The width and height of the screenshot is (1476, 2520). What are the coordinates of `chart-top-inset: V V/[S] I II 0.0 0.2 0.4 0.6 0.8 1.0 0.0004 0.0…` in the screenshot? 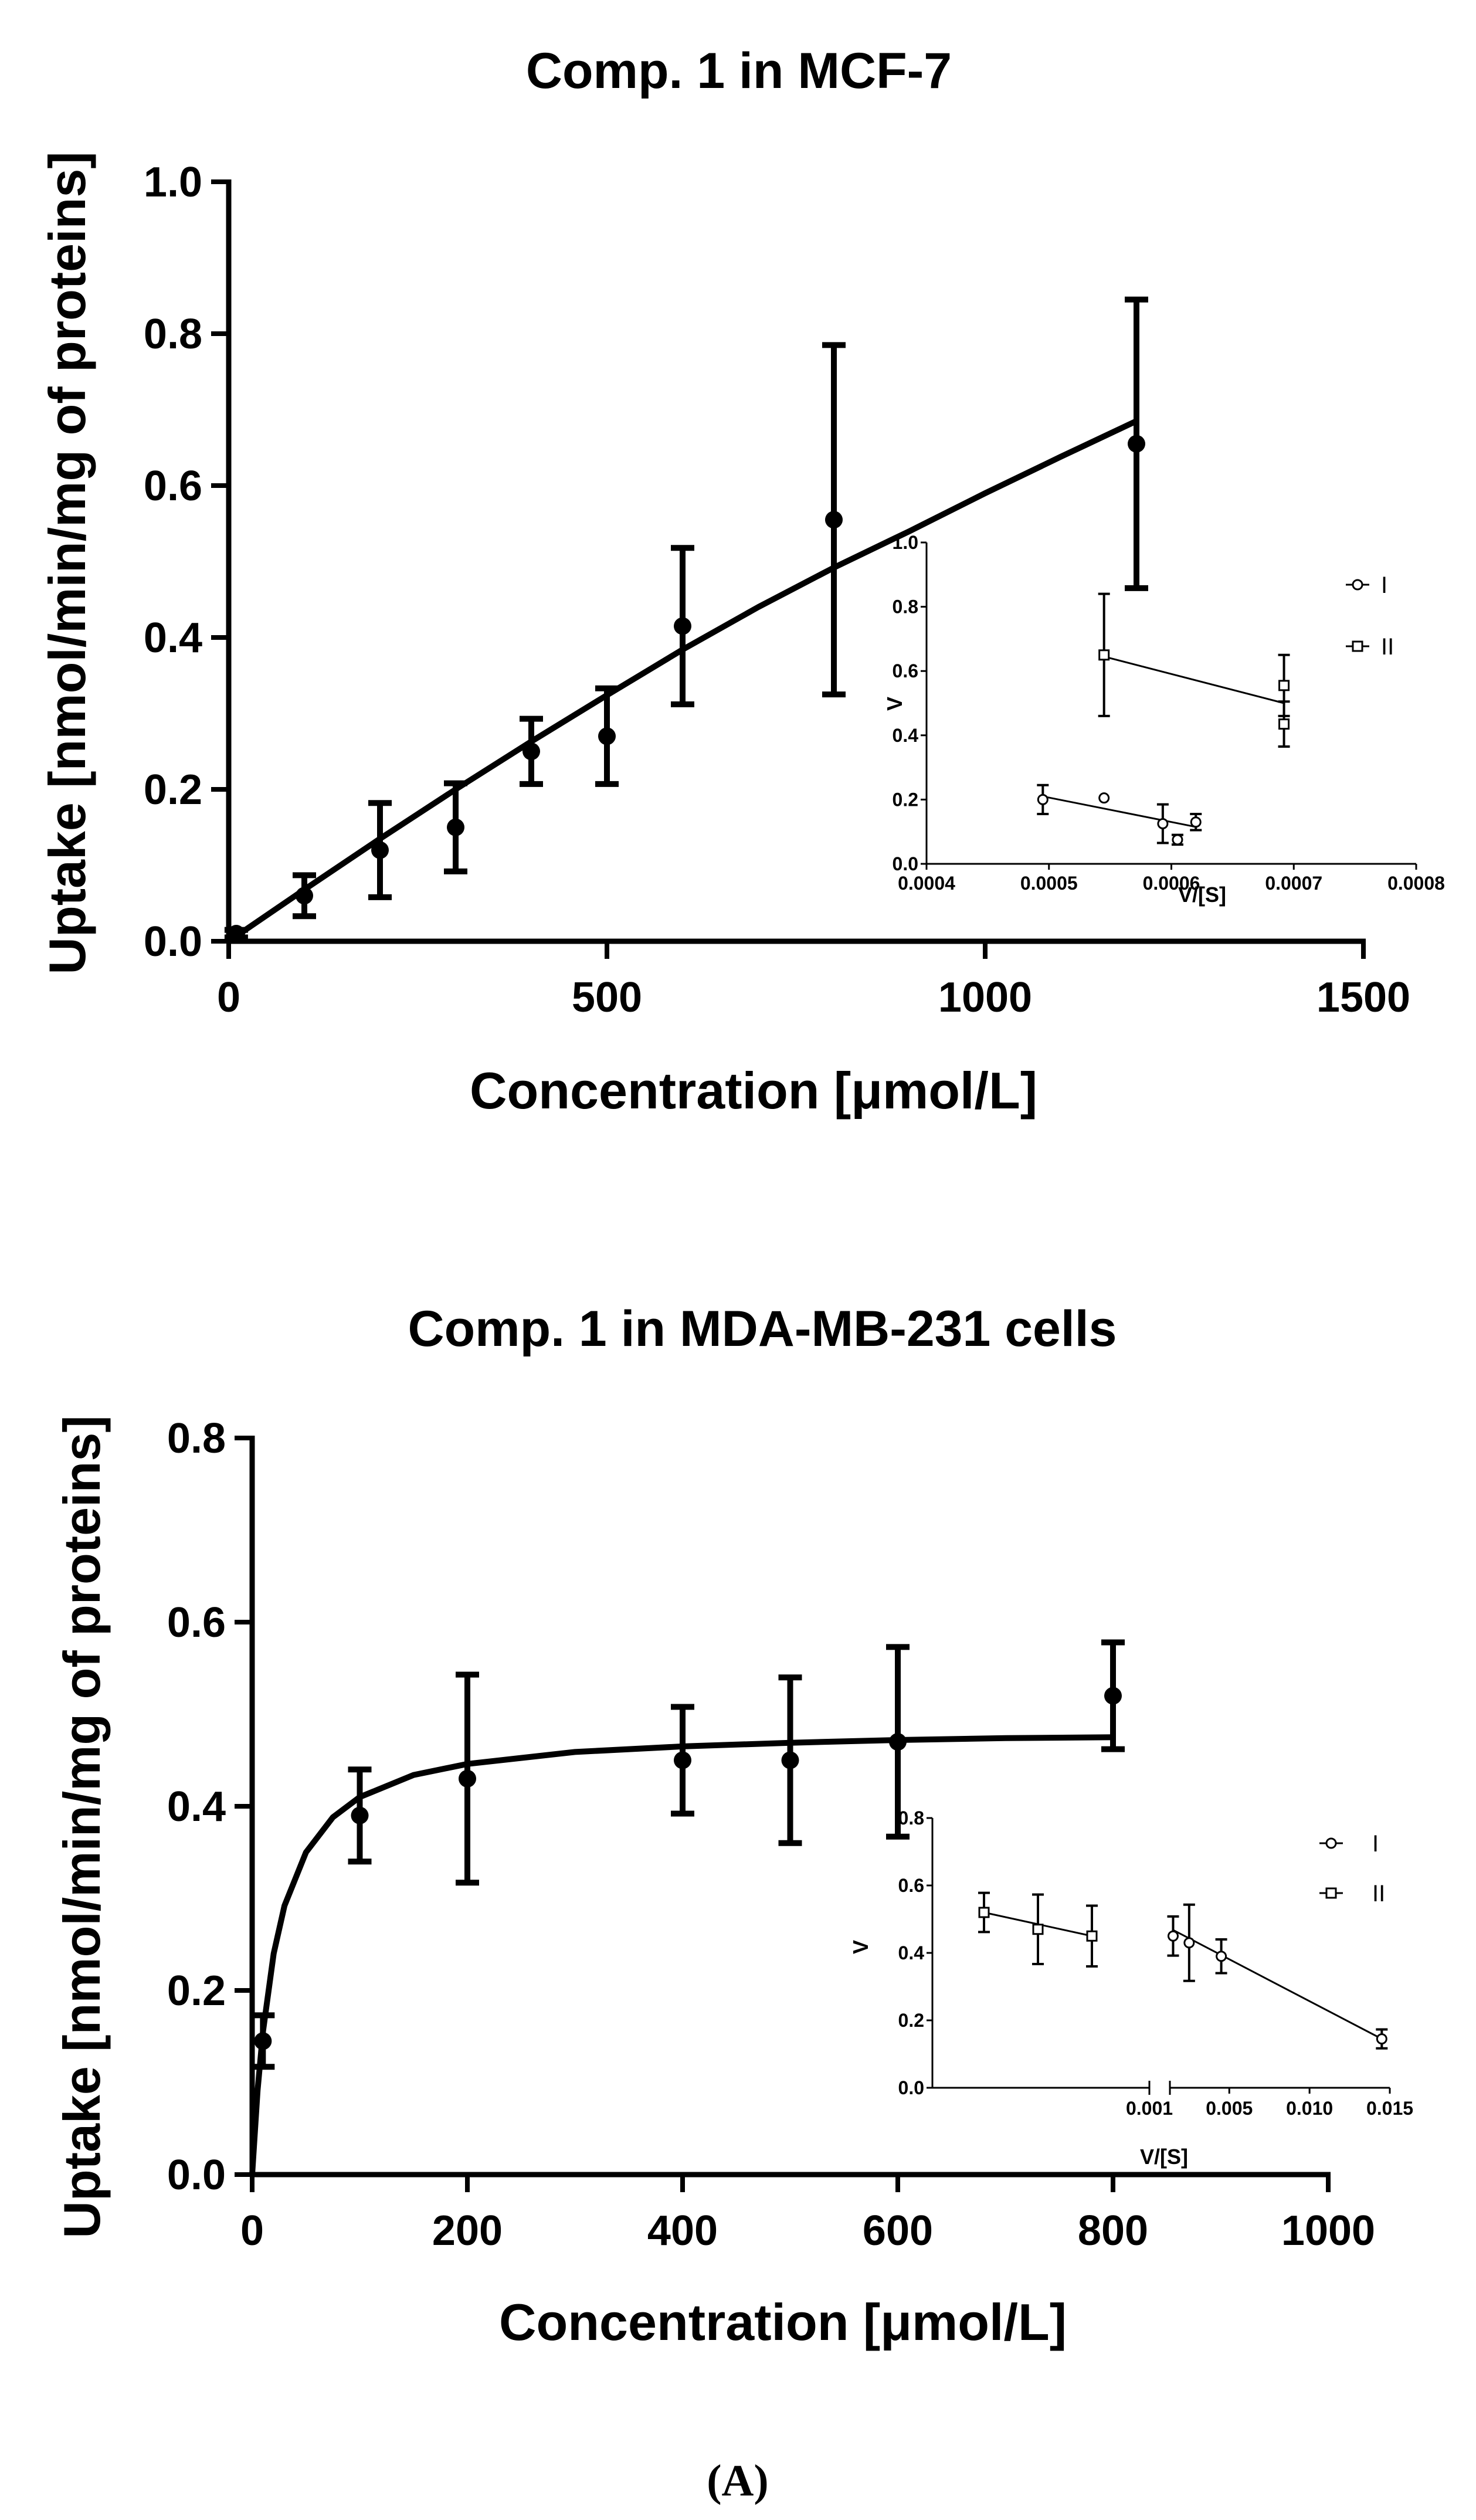 It's located at (1164, 719).